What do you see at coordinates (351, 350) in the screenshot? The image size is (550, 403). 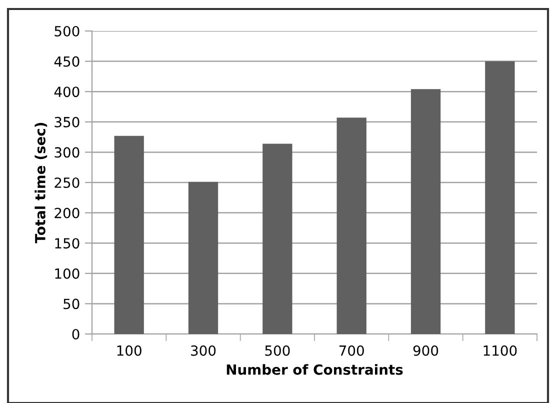 I see `x-tick-label: 700` at bounding box center [351, 350].